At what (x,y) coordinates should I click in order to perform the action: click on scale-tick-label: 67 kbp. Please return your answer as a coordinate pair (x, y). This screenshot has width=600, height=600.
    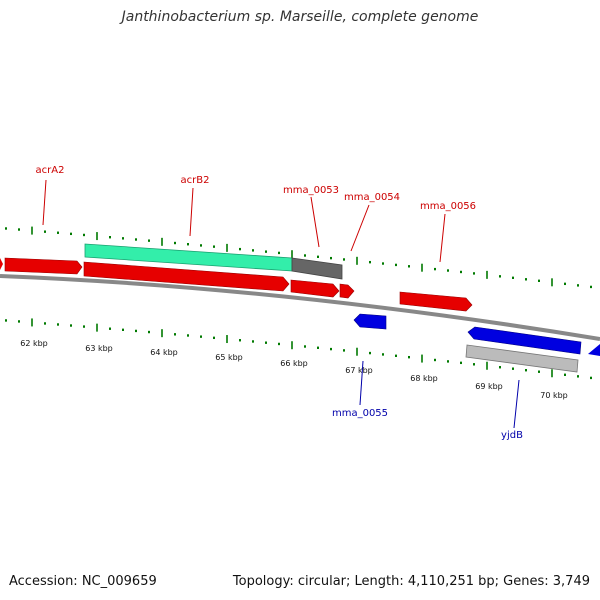
    Looking at the image, I should click on (359, 370).